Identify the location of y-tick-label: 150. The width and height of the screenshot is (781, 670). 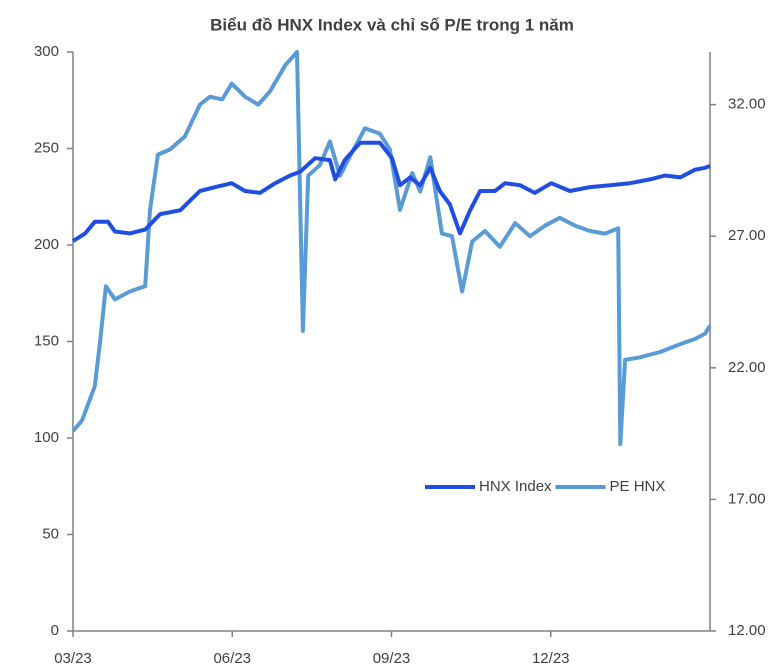
(46, 340).